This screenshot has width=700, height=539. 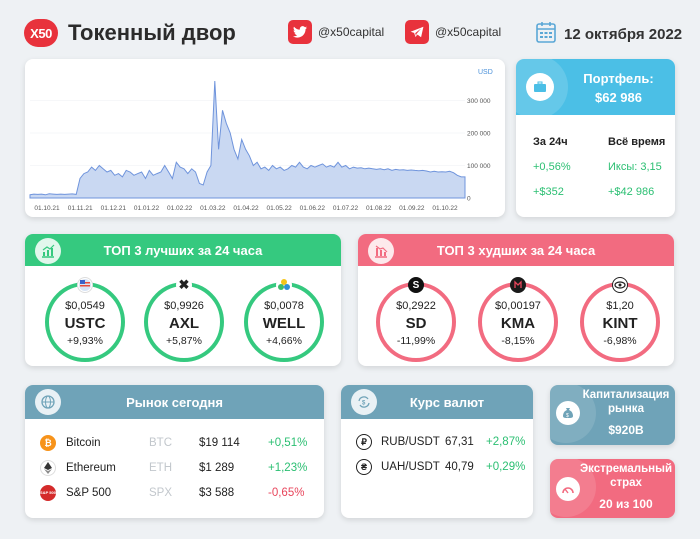 What do you see at coordinates (637, 142) in the screenshot?
I see `col-alltime-header: Всё время` at bounding box center [637, 142].